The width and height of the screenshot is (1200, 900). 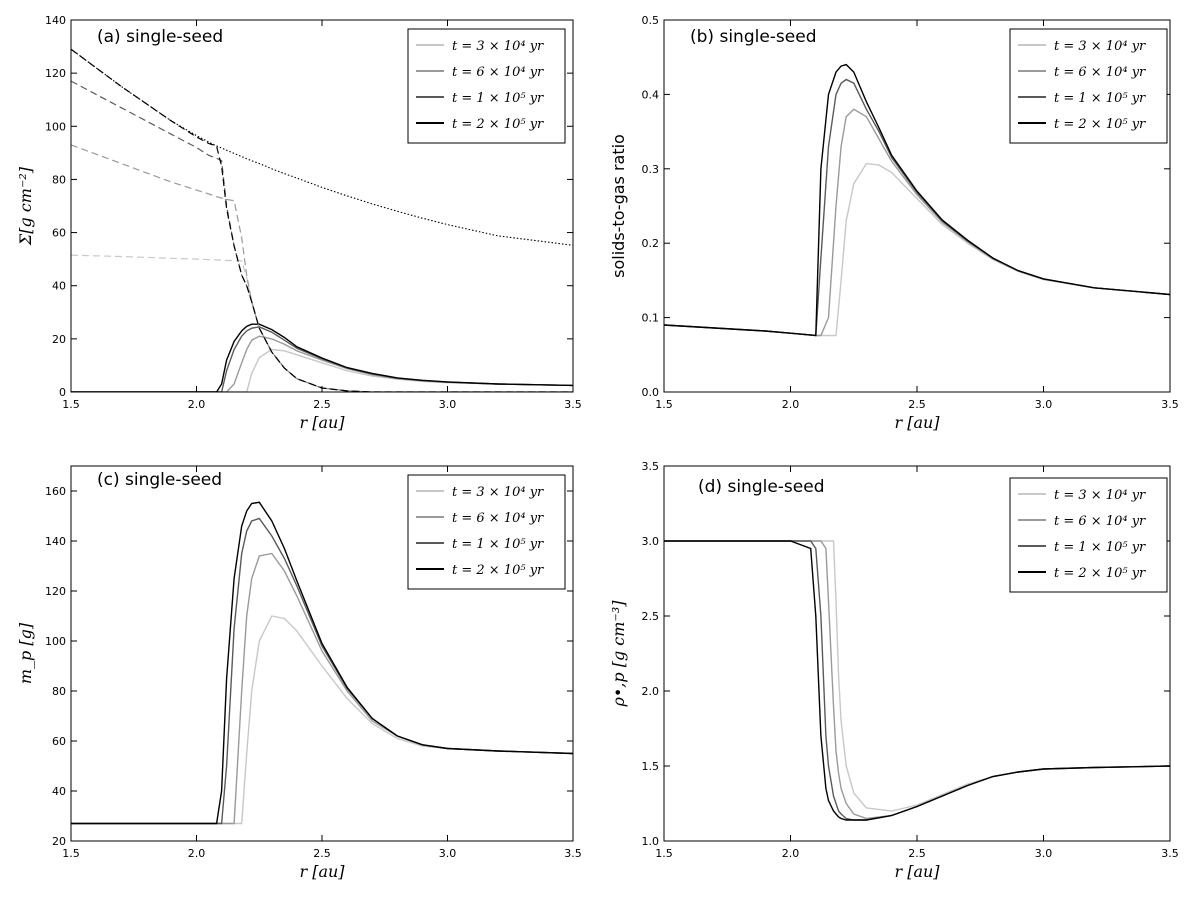 What do you see at coordinates (651, 691) in the screenshot?
I see `y-tick-label: 2.0` at bounding box center [651, 691].